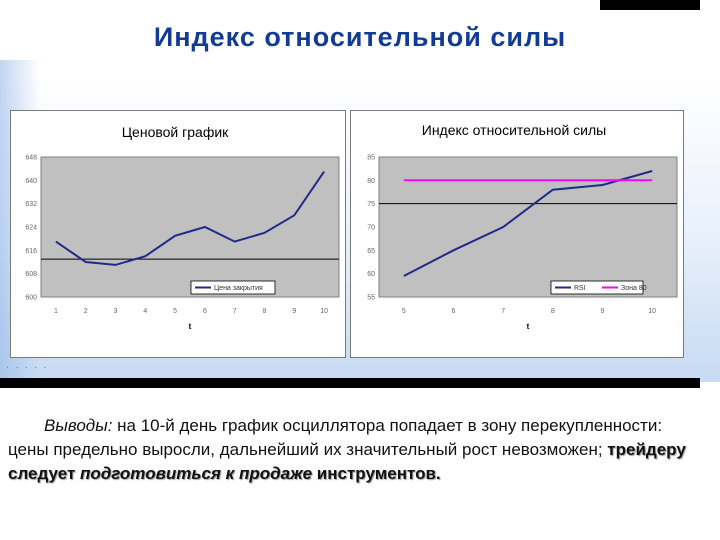 The image size is (720, 540). Describe the element at coordinates (371, 298) in the screenshot. I see `y-tick-label: 55` at that location.